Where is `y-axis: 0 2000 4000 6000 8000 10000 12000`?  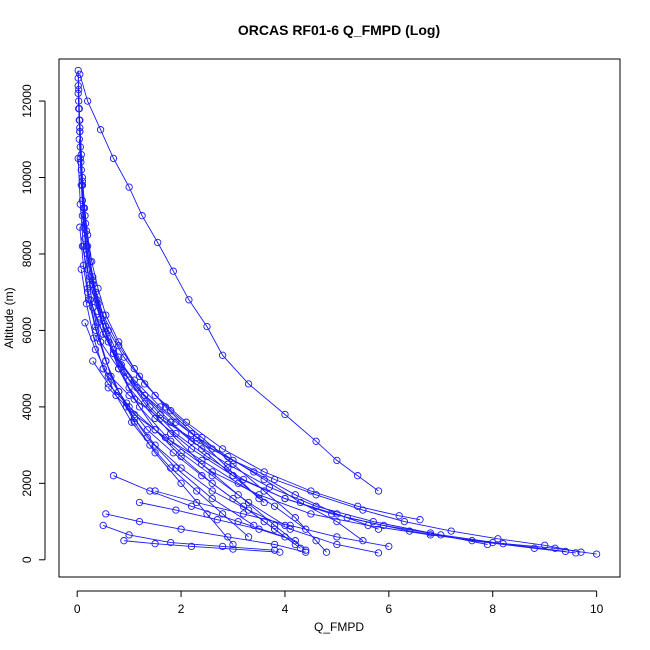 y-axis: 0 2000 4000 6000 8000 10000 12000 is located at coordinates (33, 323).